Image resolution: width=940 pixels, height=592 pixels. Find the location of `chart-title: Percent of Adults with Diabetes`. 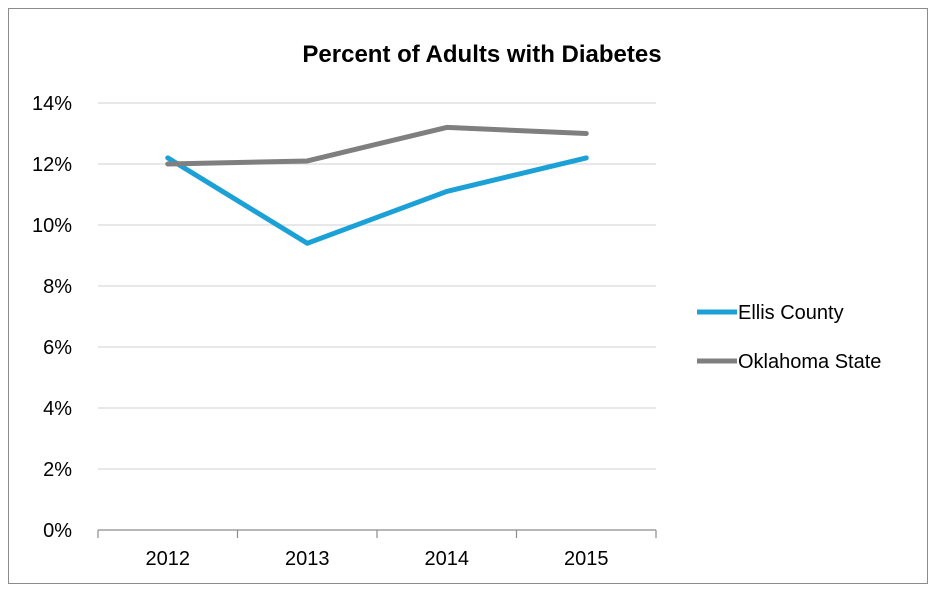

chart-title: Percent of Adults with Diabetes is located at coordinates (481, 54).